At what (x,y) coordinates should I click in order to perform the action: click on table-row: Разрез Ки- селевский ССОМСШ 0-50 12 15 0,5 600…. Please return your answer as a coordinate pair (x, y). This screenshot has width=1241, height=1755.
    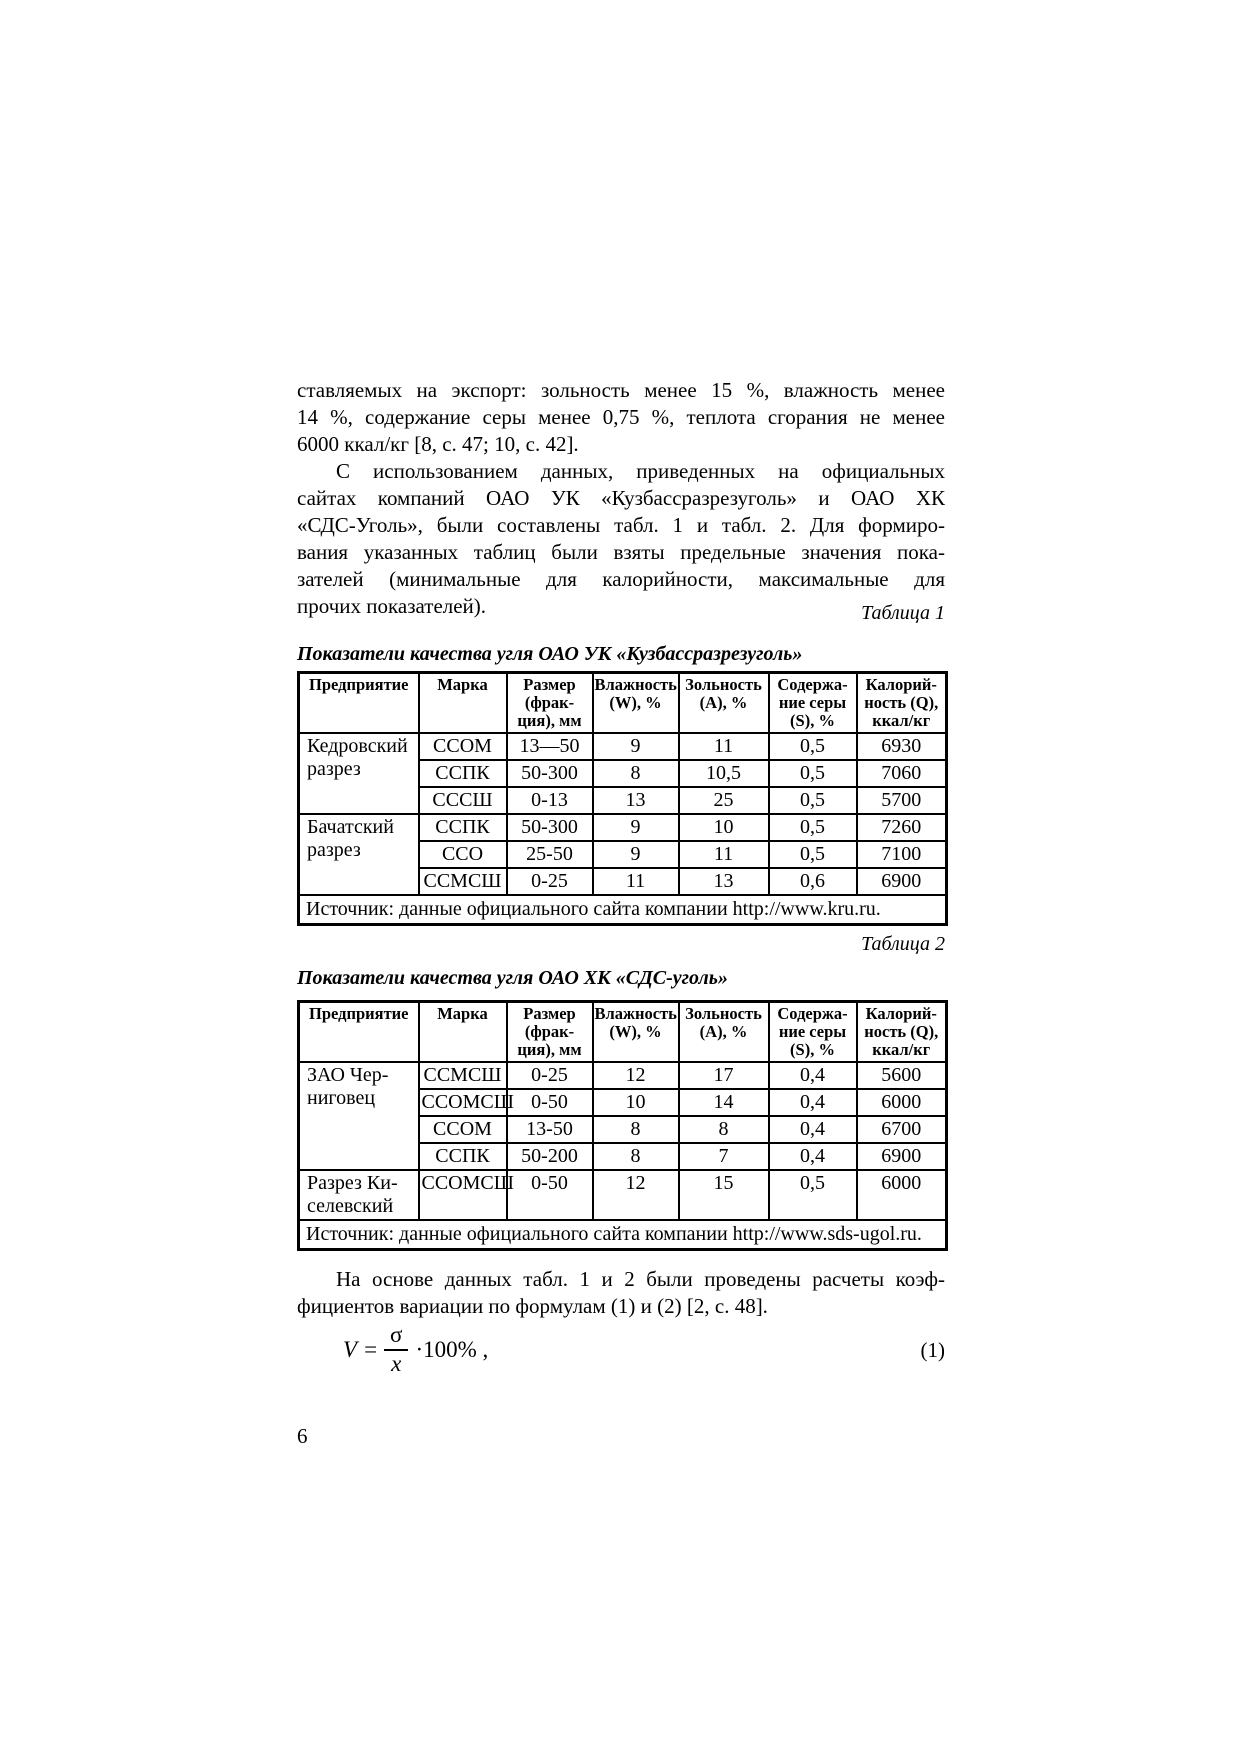
    Looking at the image, I should click on (622, 1195).